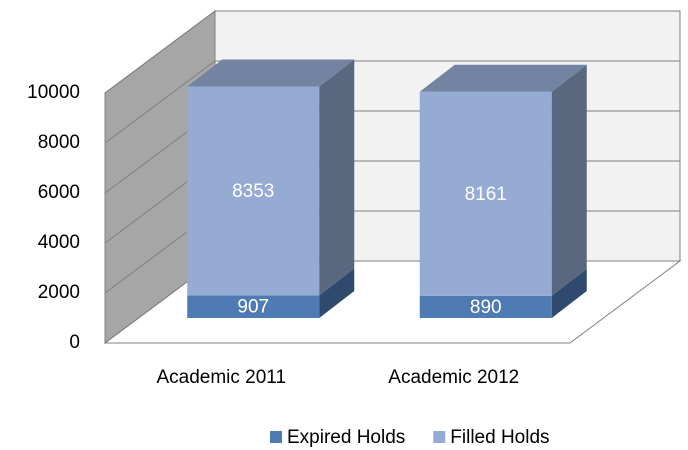 The image size is (688, 450). What do you see at coordinates (453, 377) in the screenshot?
I see `x-tick-label: Academic 2012` at bounding box center [453, 377].